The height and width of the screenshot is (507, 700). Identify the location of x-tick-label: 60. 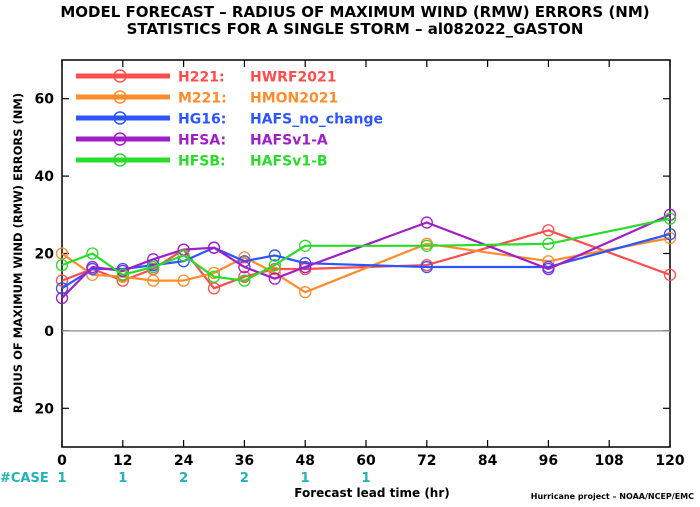
(366, 461).